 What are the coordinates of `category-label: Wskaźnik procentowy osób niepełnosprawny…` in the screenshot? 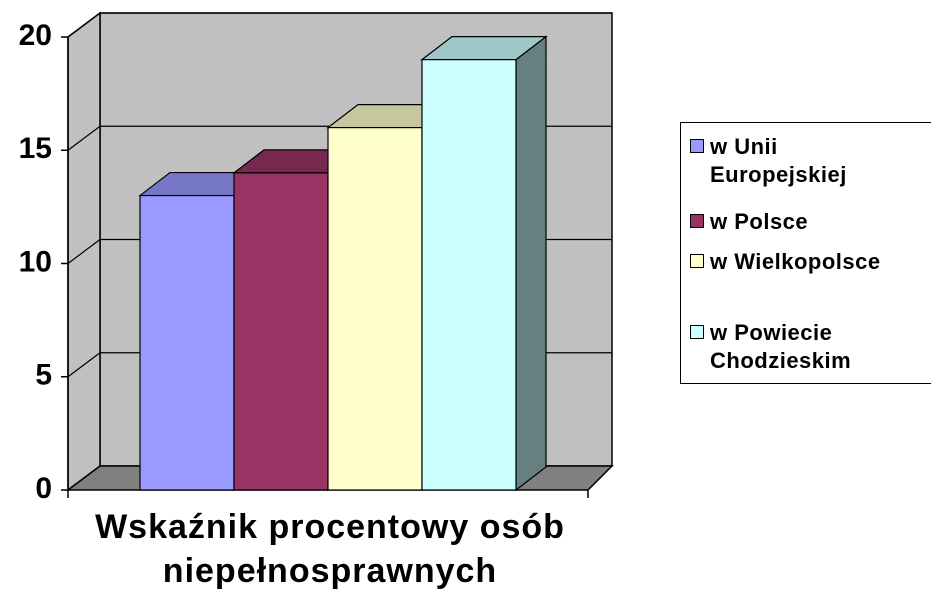 It's located at (330, 549).